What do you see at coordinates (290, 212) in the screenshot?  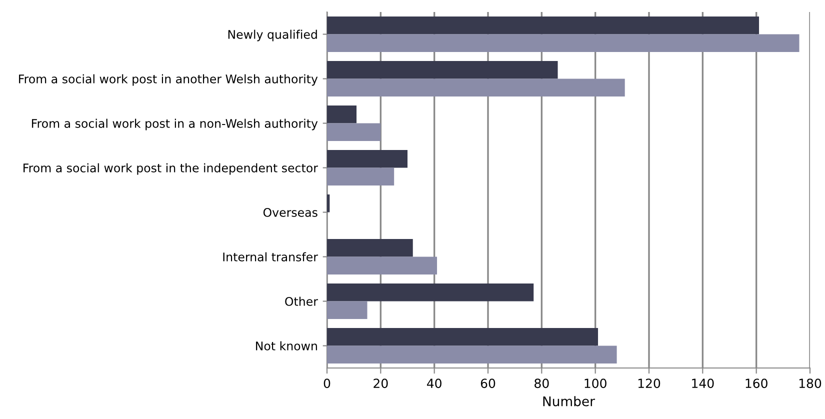 I see `y-tick-label: Overseas` at bounding box center [290, 212].